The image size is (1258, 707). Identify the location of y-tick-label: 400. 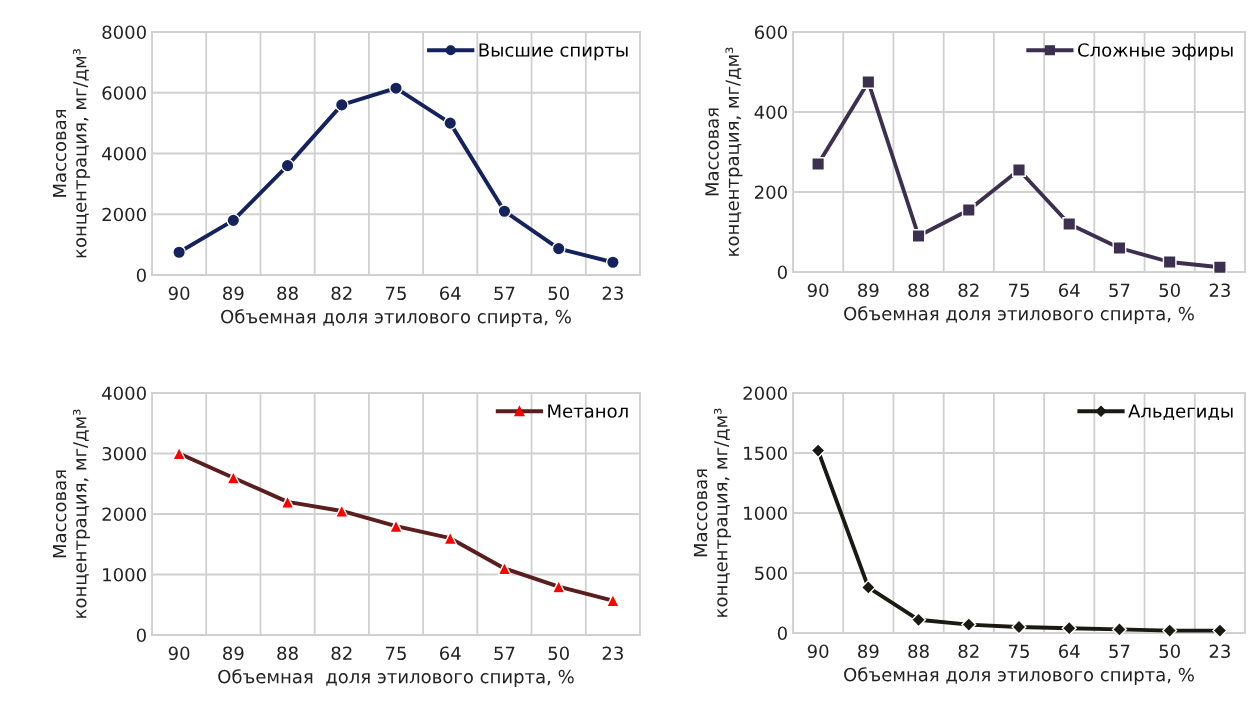
(770, 112).